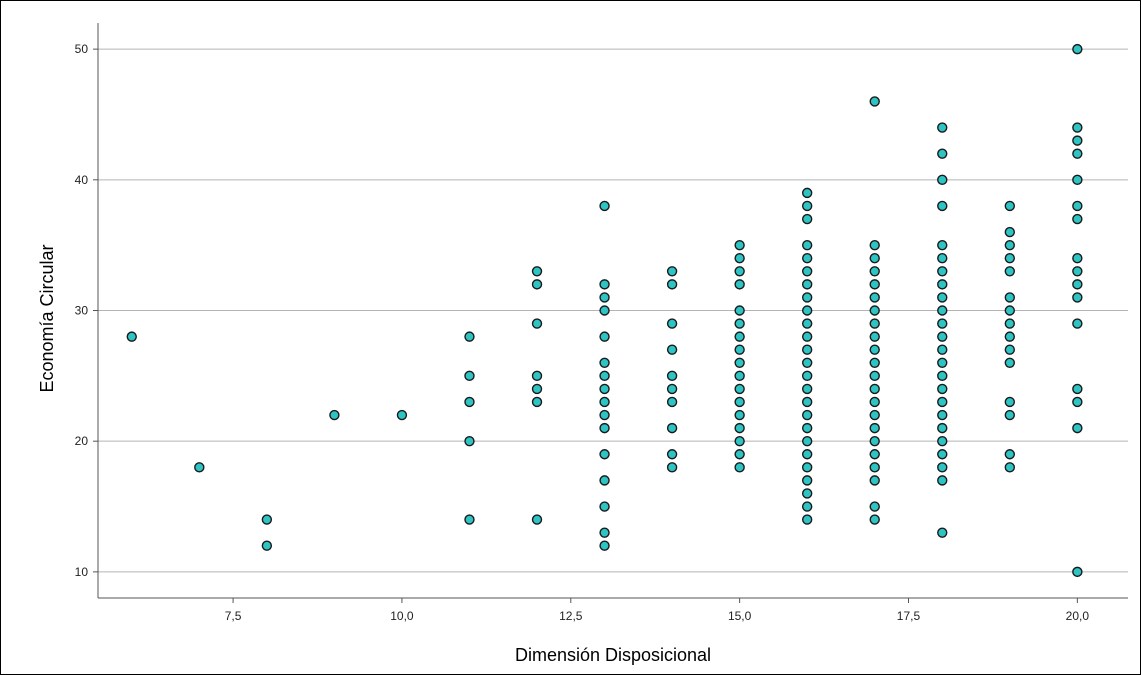  I want to click on x-tick-label: 12,5, so click(571, 616).